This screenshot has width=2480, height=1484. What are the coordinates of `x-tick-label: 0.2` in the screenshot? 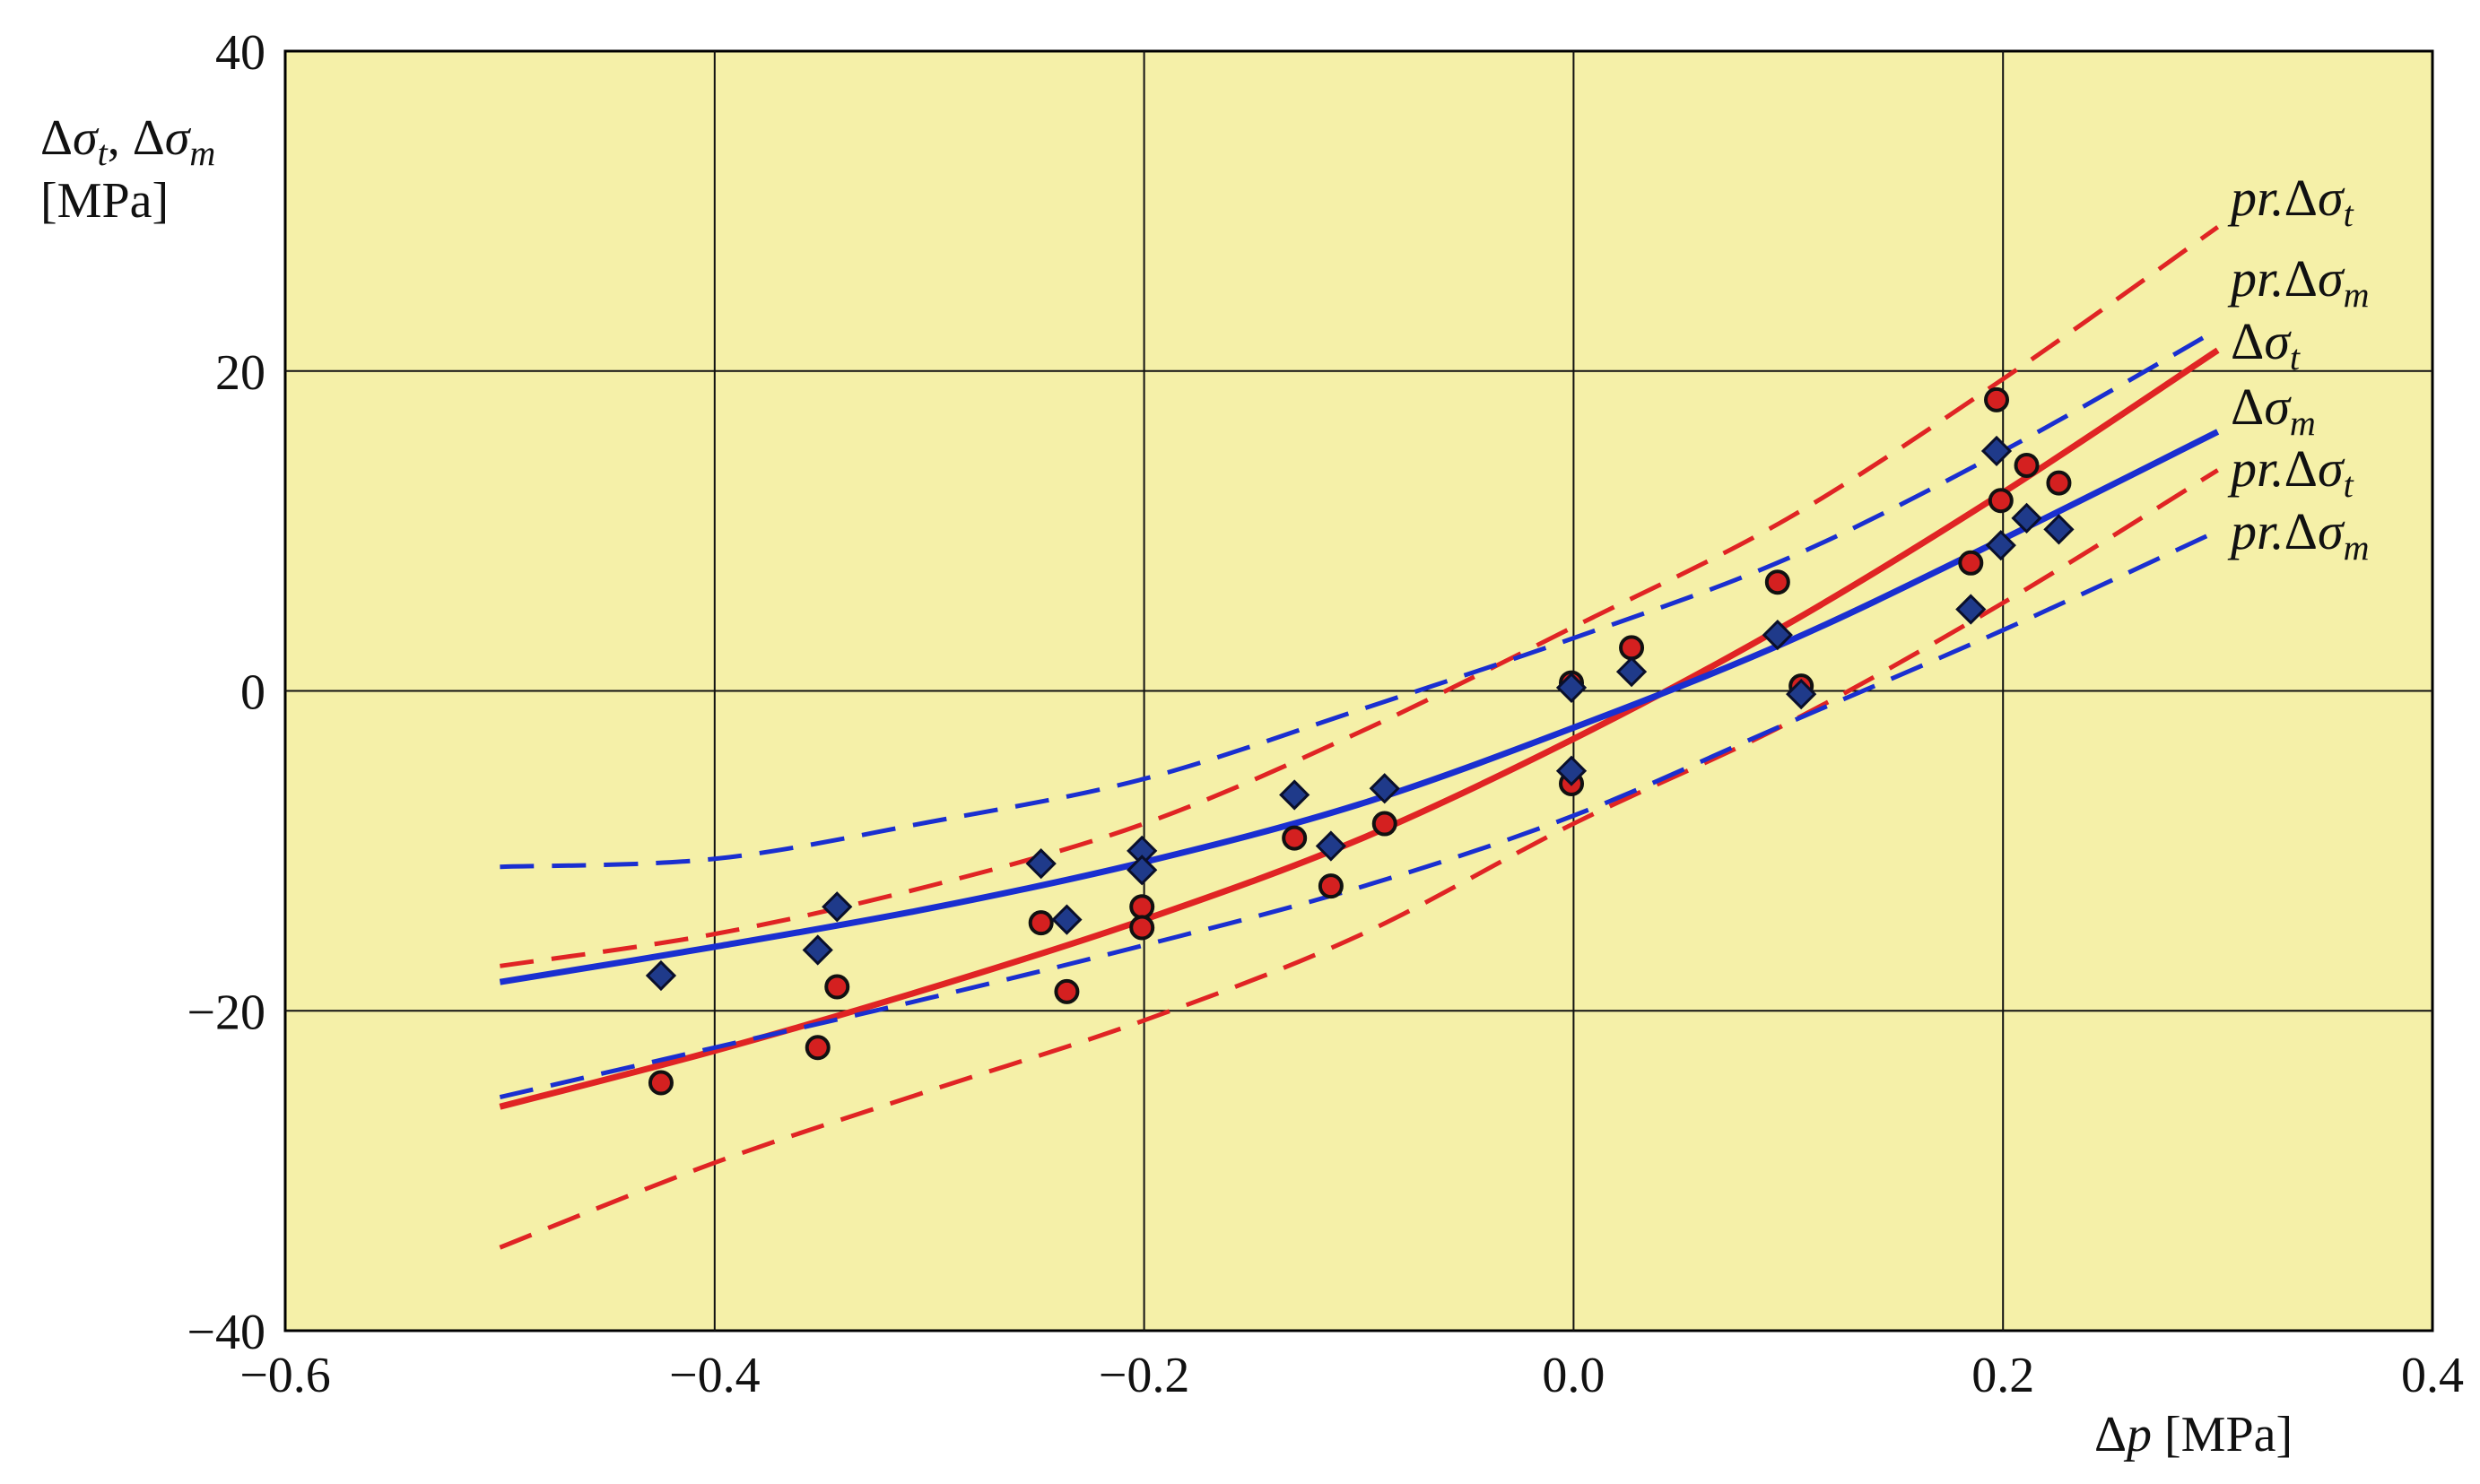 It's located at (2002, 1376).